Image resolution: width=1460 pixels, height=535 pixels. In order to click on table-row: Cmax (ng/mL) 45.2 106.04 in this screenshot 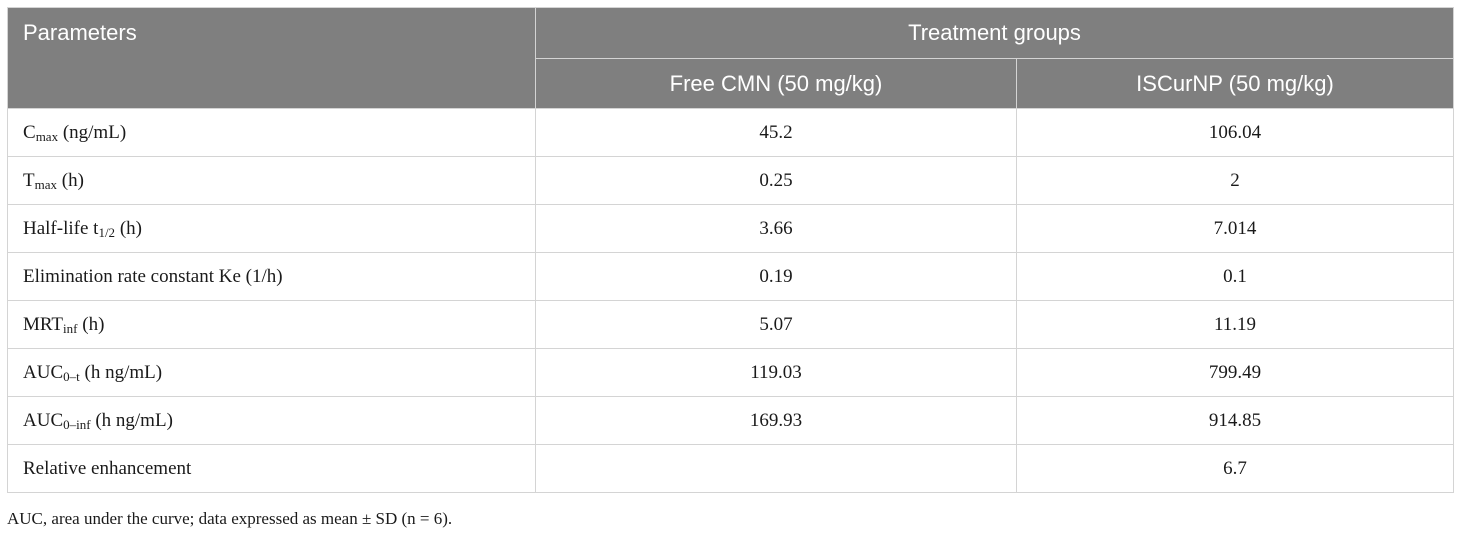, I will do `click(731, 132)`.